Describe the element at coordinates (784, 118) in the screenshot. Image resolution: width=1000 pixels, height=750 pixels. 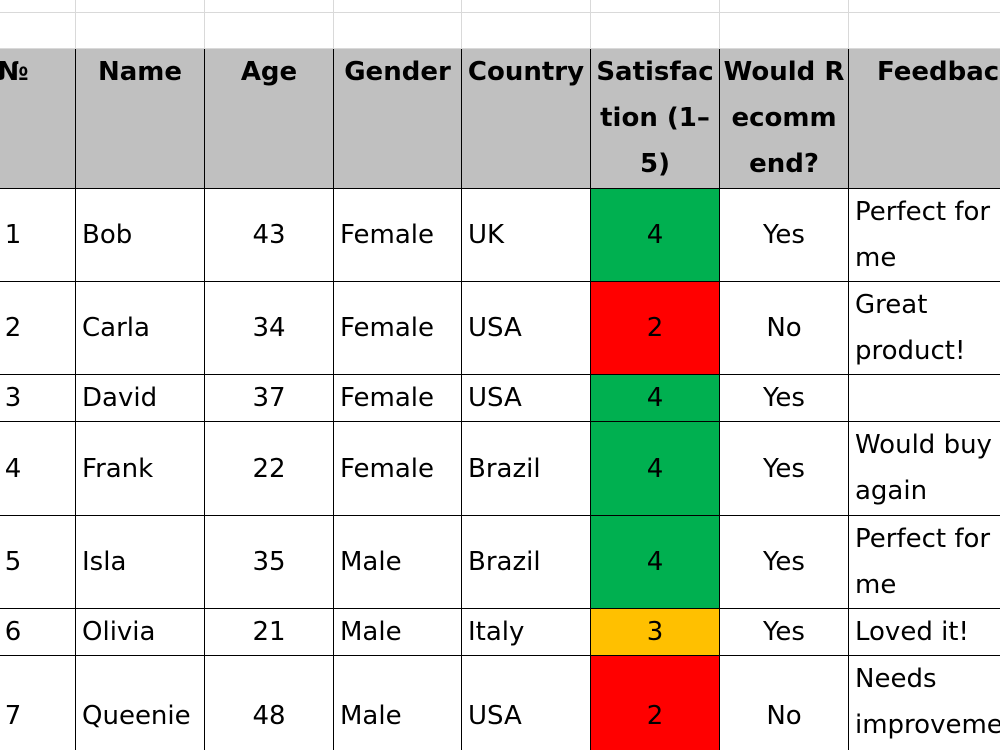
I see `column-header: Would Recommend?` at that location.